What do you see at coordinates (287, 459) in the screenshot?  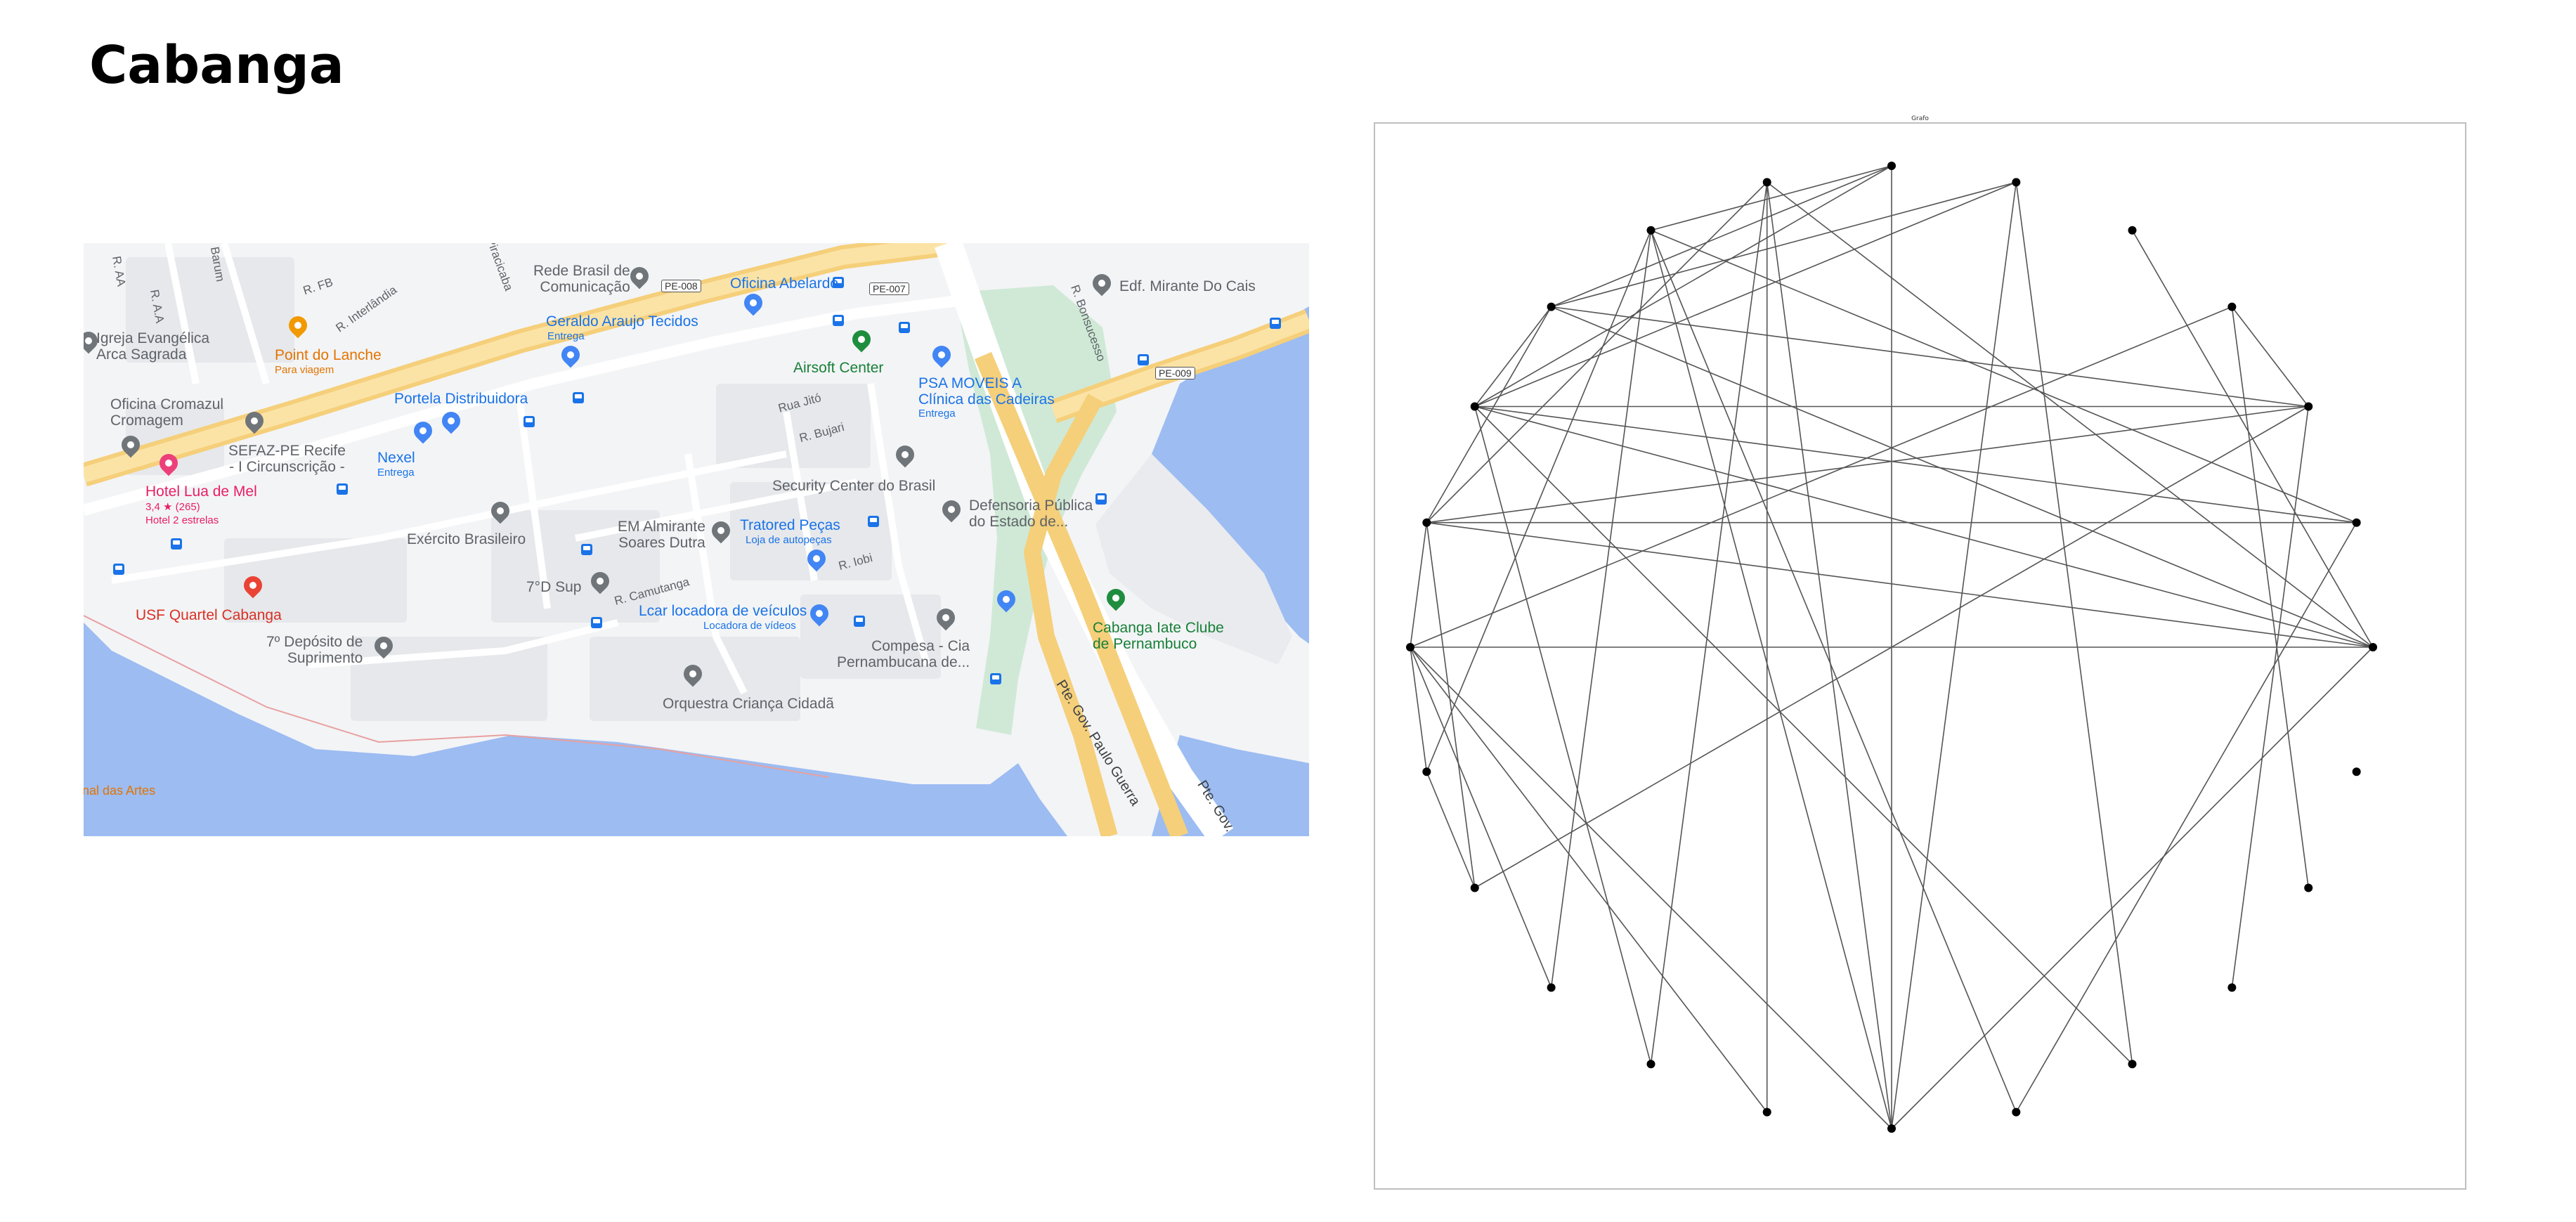 I see `place-label: SEFAZ-PE Recife - I Circunscrição -` at bounding box center [287, 459].